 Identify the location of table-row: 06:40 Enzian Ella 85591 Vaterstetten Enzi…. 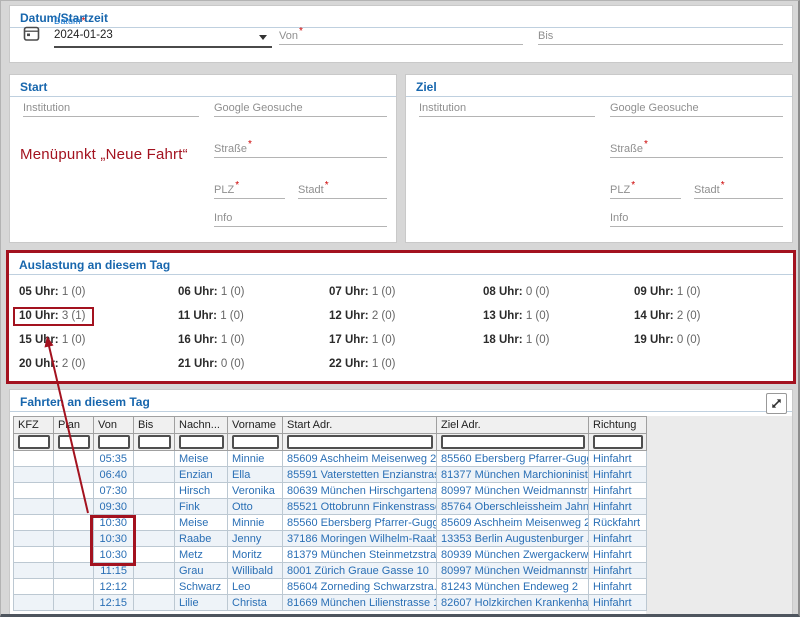
(330, 474).